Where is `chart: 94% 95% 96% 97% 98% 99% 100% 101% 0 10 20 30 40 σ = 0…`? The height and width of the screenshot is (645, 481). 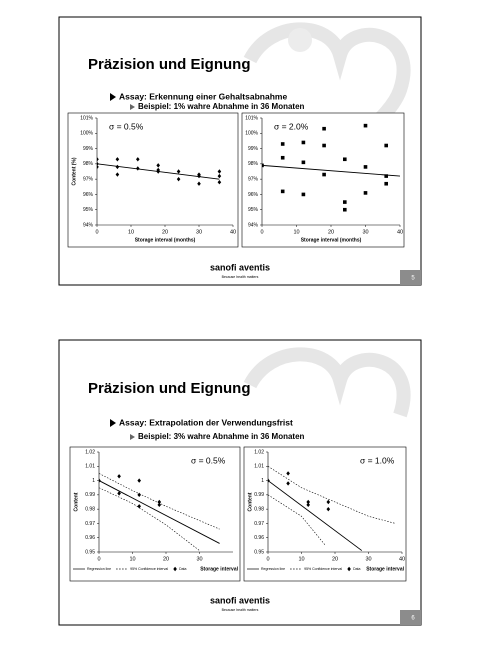 chart: 94% 95% 96% 97% 98% 99% 100% 101% 0 10 20 30 40 σ = 0… is located at coordinates (153, 180).